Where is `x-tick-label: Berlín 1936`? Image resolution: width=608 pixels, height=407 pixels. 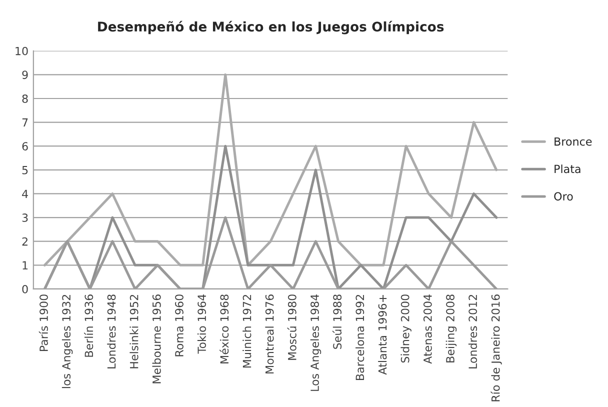 x-tick-label: Berlín 1936 is located at coordinates (89, 325).